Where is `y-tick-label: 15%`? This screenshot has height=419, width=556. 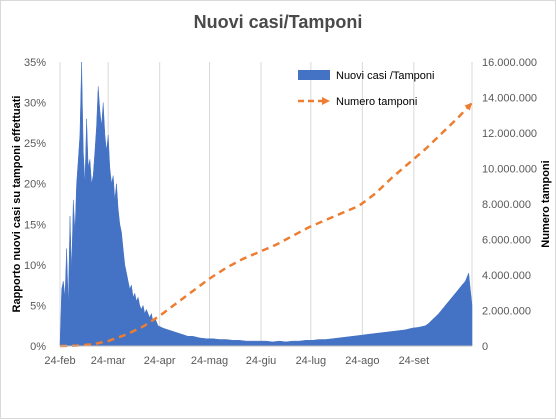
y-tick-label: 15% is located at coordinates (35, 225).